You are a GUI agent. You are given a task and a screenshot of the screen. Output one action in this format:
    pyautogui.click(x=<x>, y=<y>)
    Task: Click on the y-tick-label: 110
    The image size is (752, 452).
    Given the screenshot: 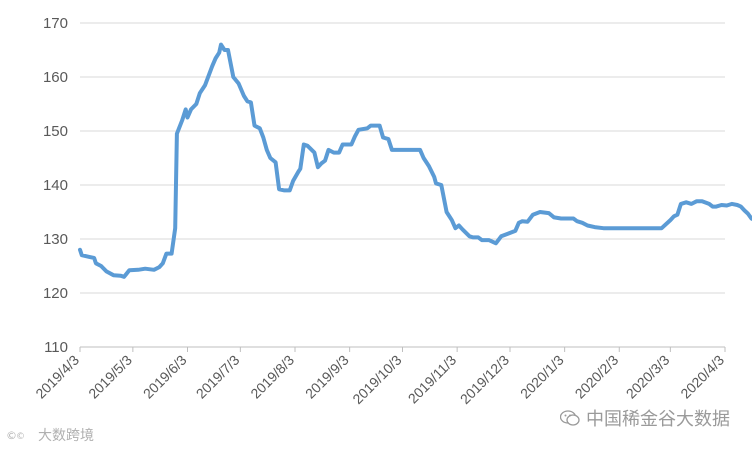 What is the action you would take?
    pyautogui.click(x=56, y=347)
    